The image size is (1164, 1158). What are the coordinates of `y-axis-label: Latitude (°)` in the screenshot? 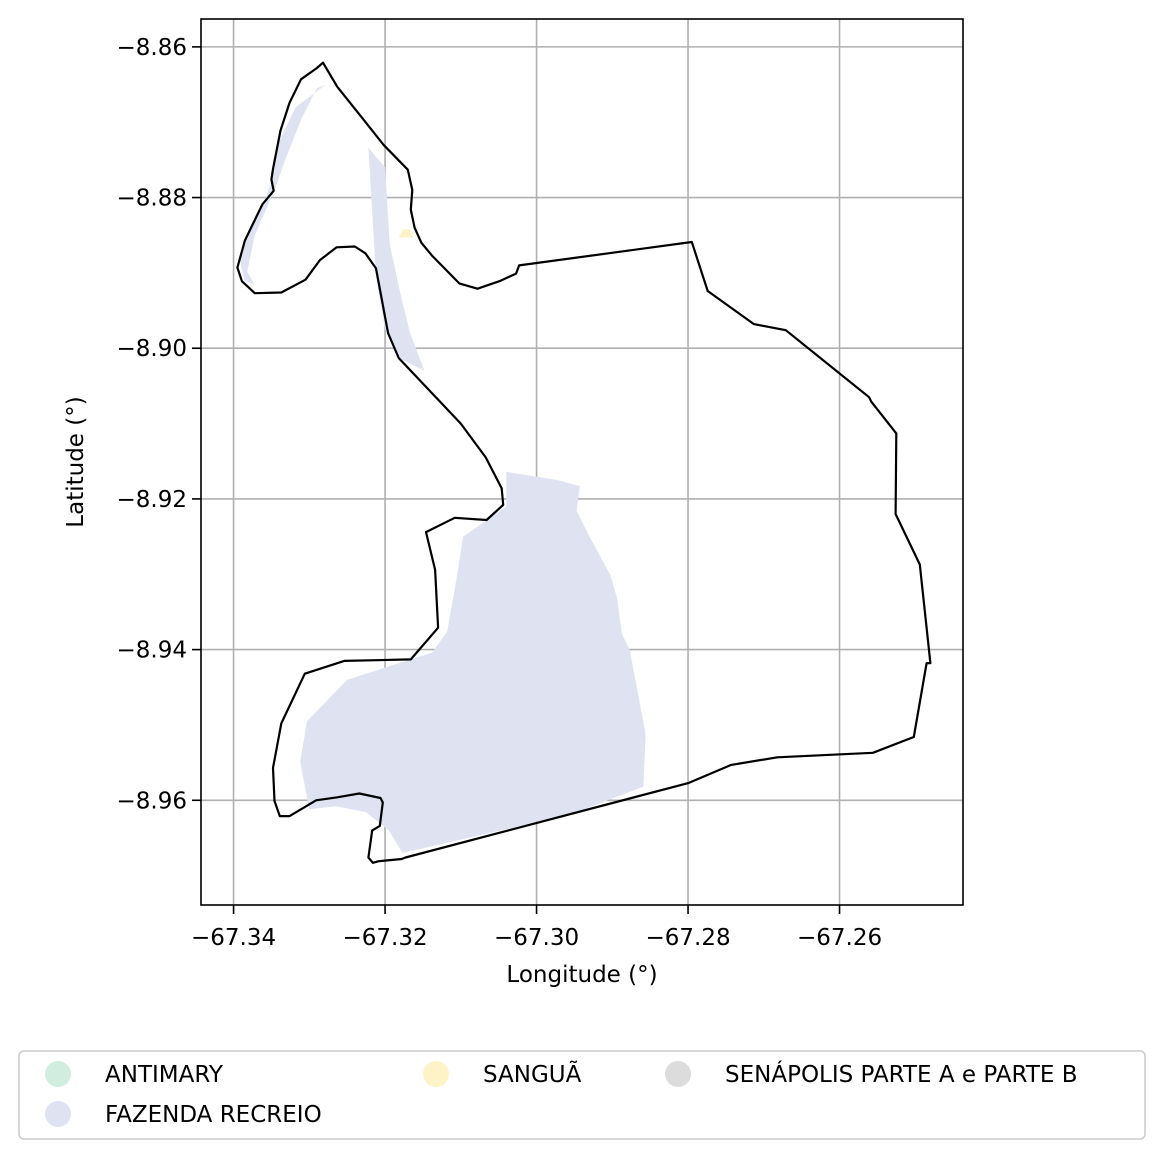 It's located at (76, 461).